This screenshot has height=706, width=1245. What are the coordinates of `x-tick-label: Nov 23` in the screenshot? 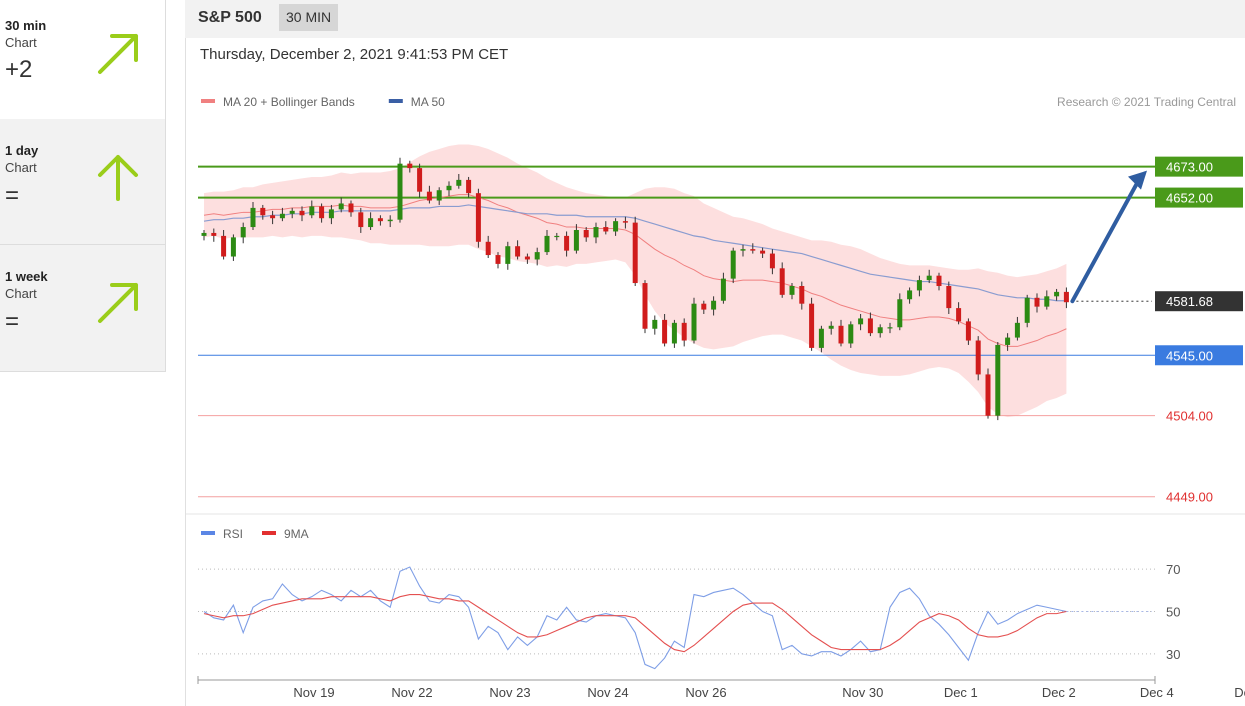 It's located at (509, 692).